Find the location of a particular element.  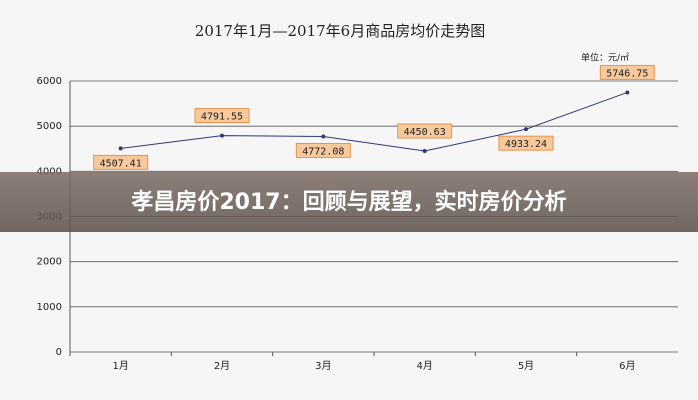

y-tick-label: 2000 is located at coordinates (49, 262).